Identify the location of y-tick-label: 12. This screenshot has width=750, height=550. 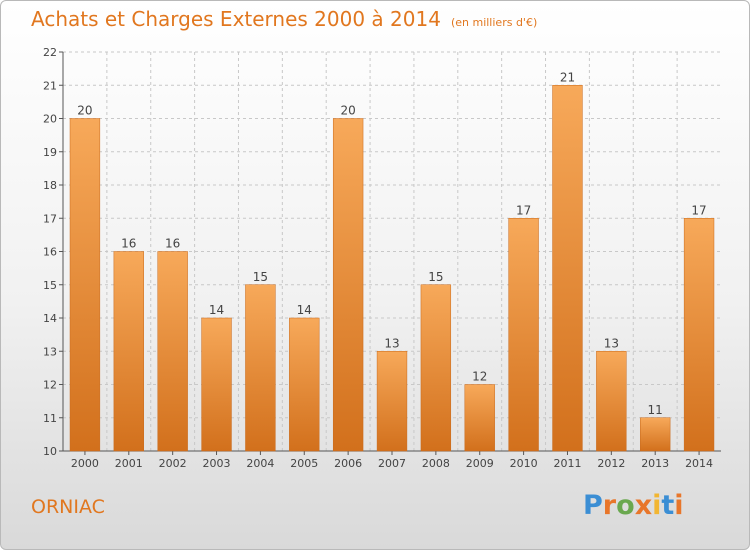
(50, 385).